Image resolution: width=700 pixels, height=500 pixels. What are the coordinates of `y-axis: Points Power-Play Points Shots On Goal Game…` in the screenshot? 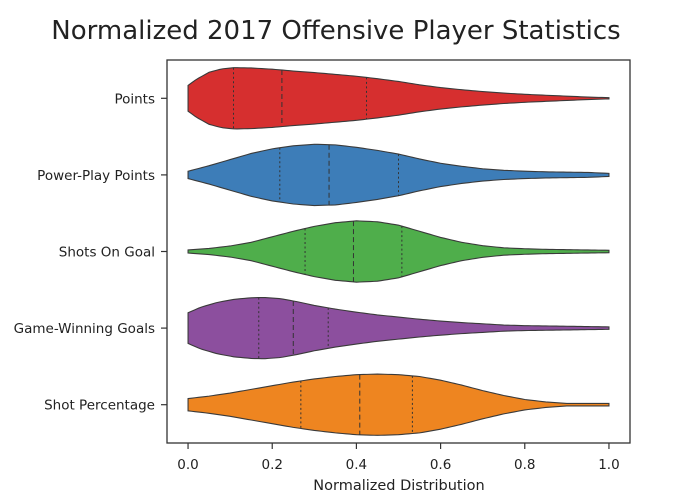 It's located at (90, 252).